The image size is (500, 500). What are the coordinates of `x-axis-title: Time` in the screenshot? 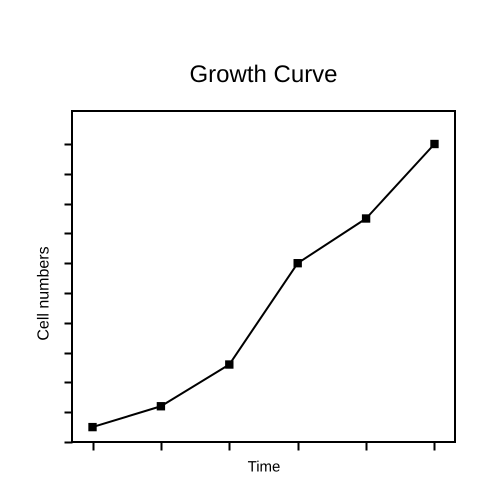 It's located at (264, 467).